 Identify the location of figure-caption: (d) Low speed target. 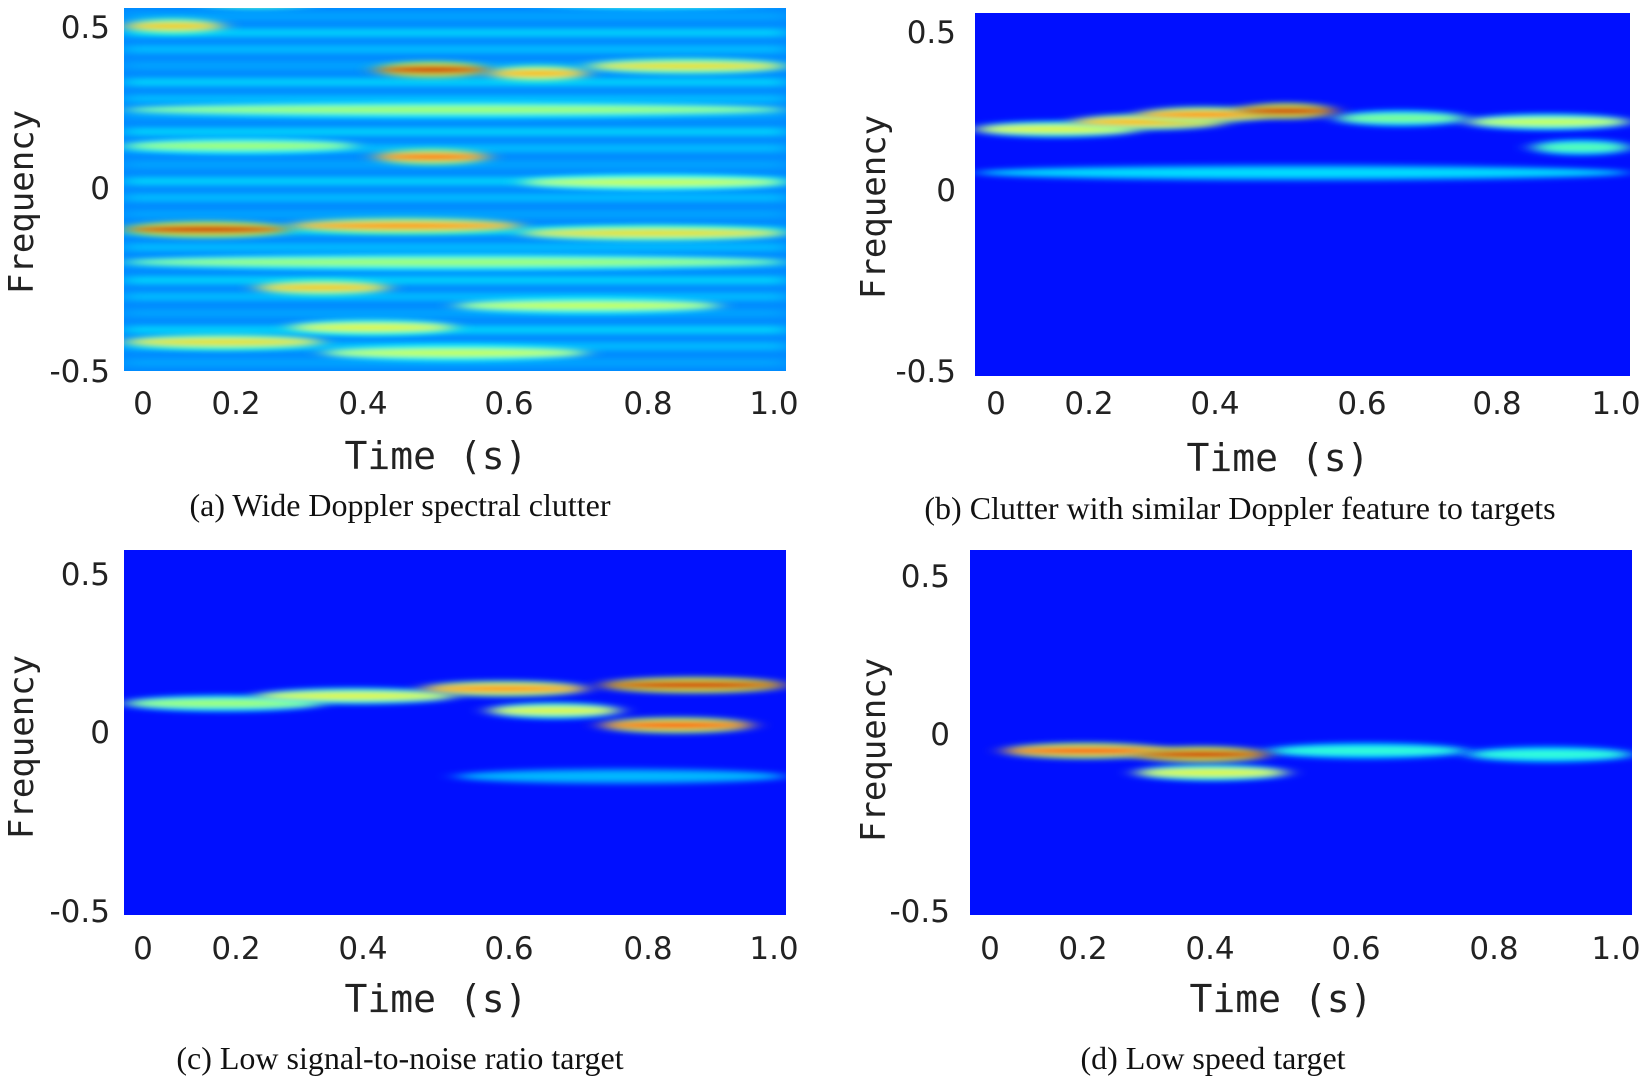
(1213, 1058).